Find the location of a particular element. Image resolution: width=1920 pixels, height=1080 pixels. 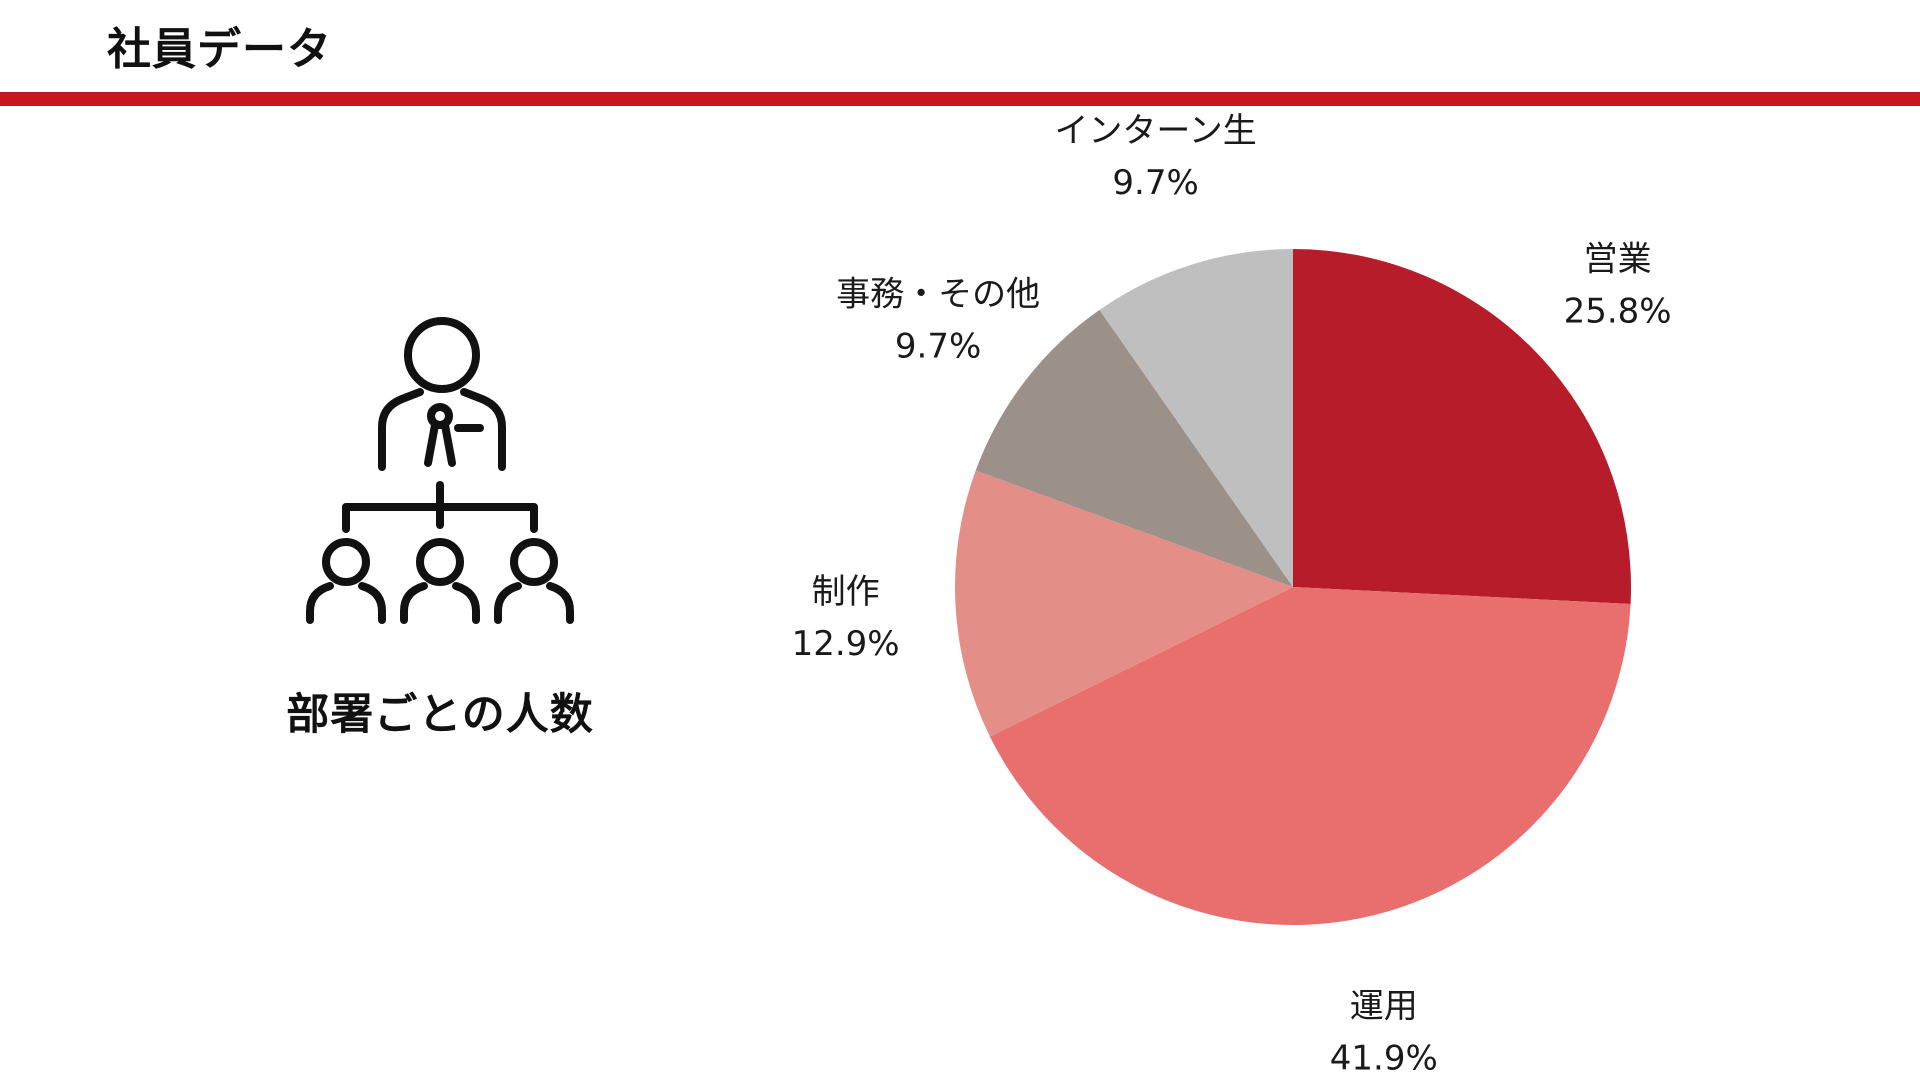

title-underline is located at coordinates (960, 99).